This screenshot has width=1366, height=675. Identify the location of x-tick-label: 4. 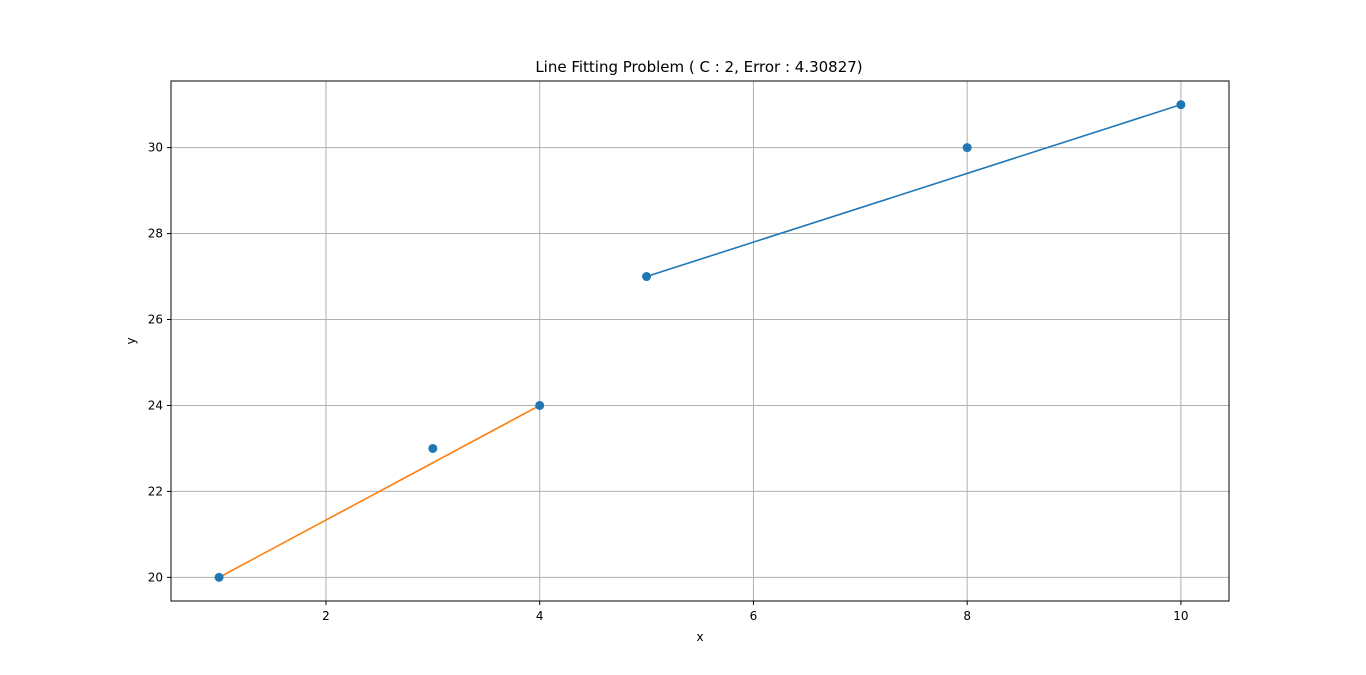
(540, 616).